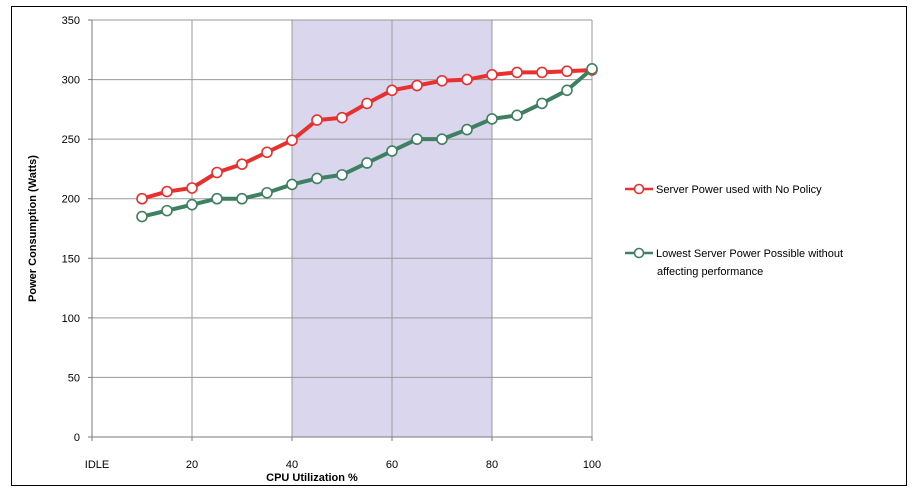  What do you see at coordinates (492, 465) in the screenshot?
I see `x-tick-label: 80` at bounding box center [492, 465].